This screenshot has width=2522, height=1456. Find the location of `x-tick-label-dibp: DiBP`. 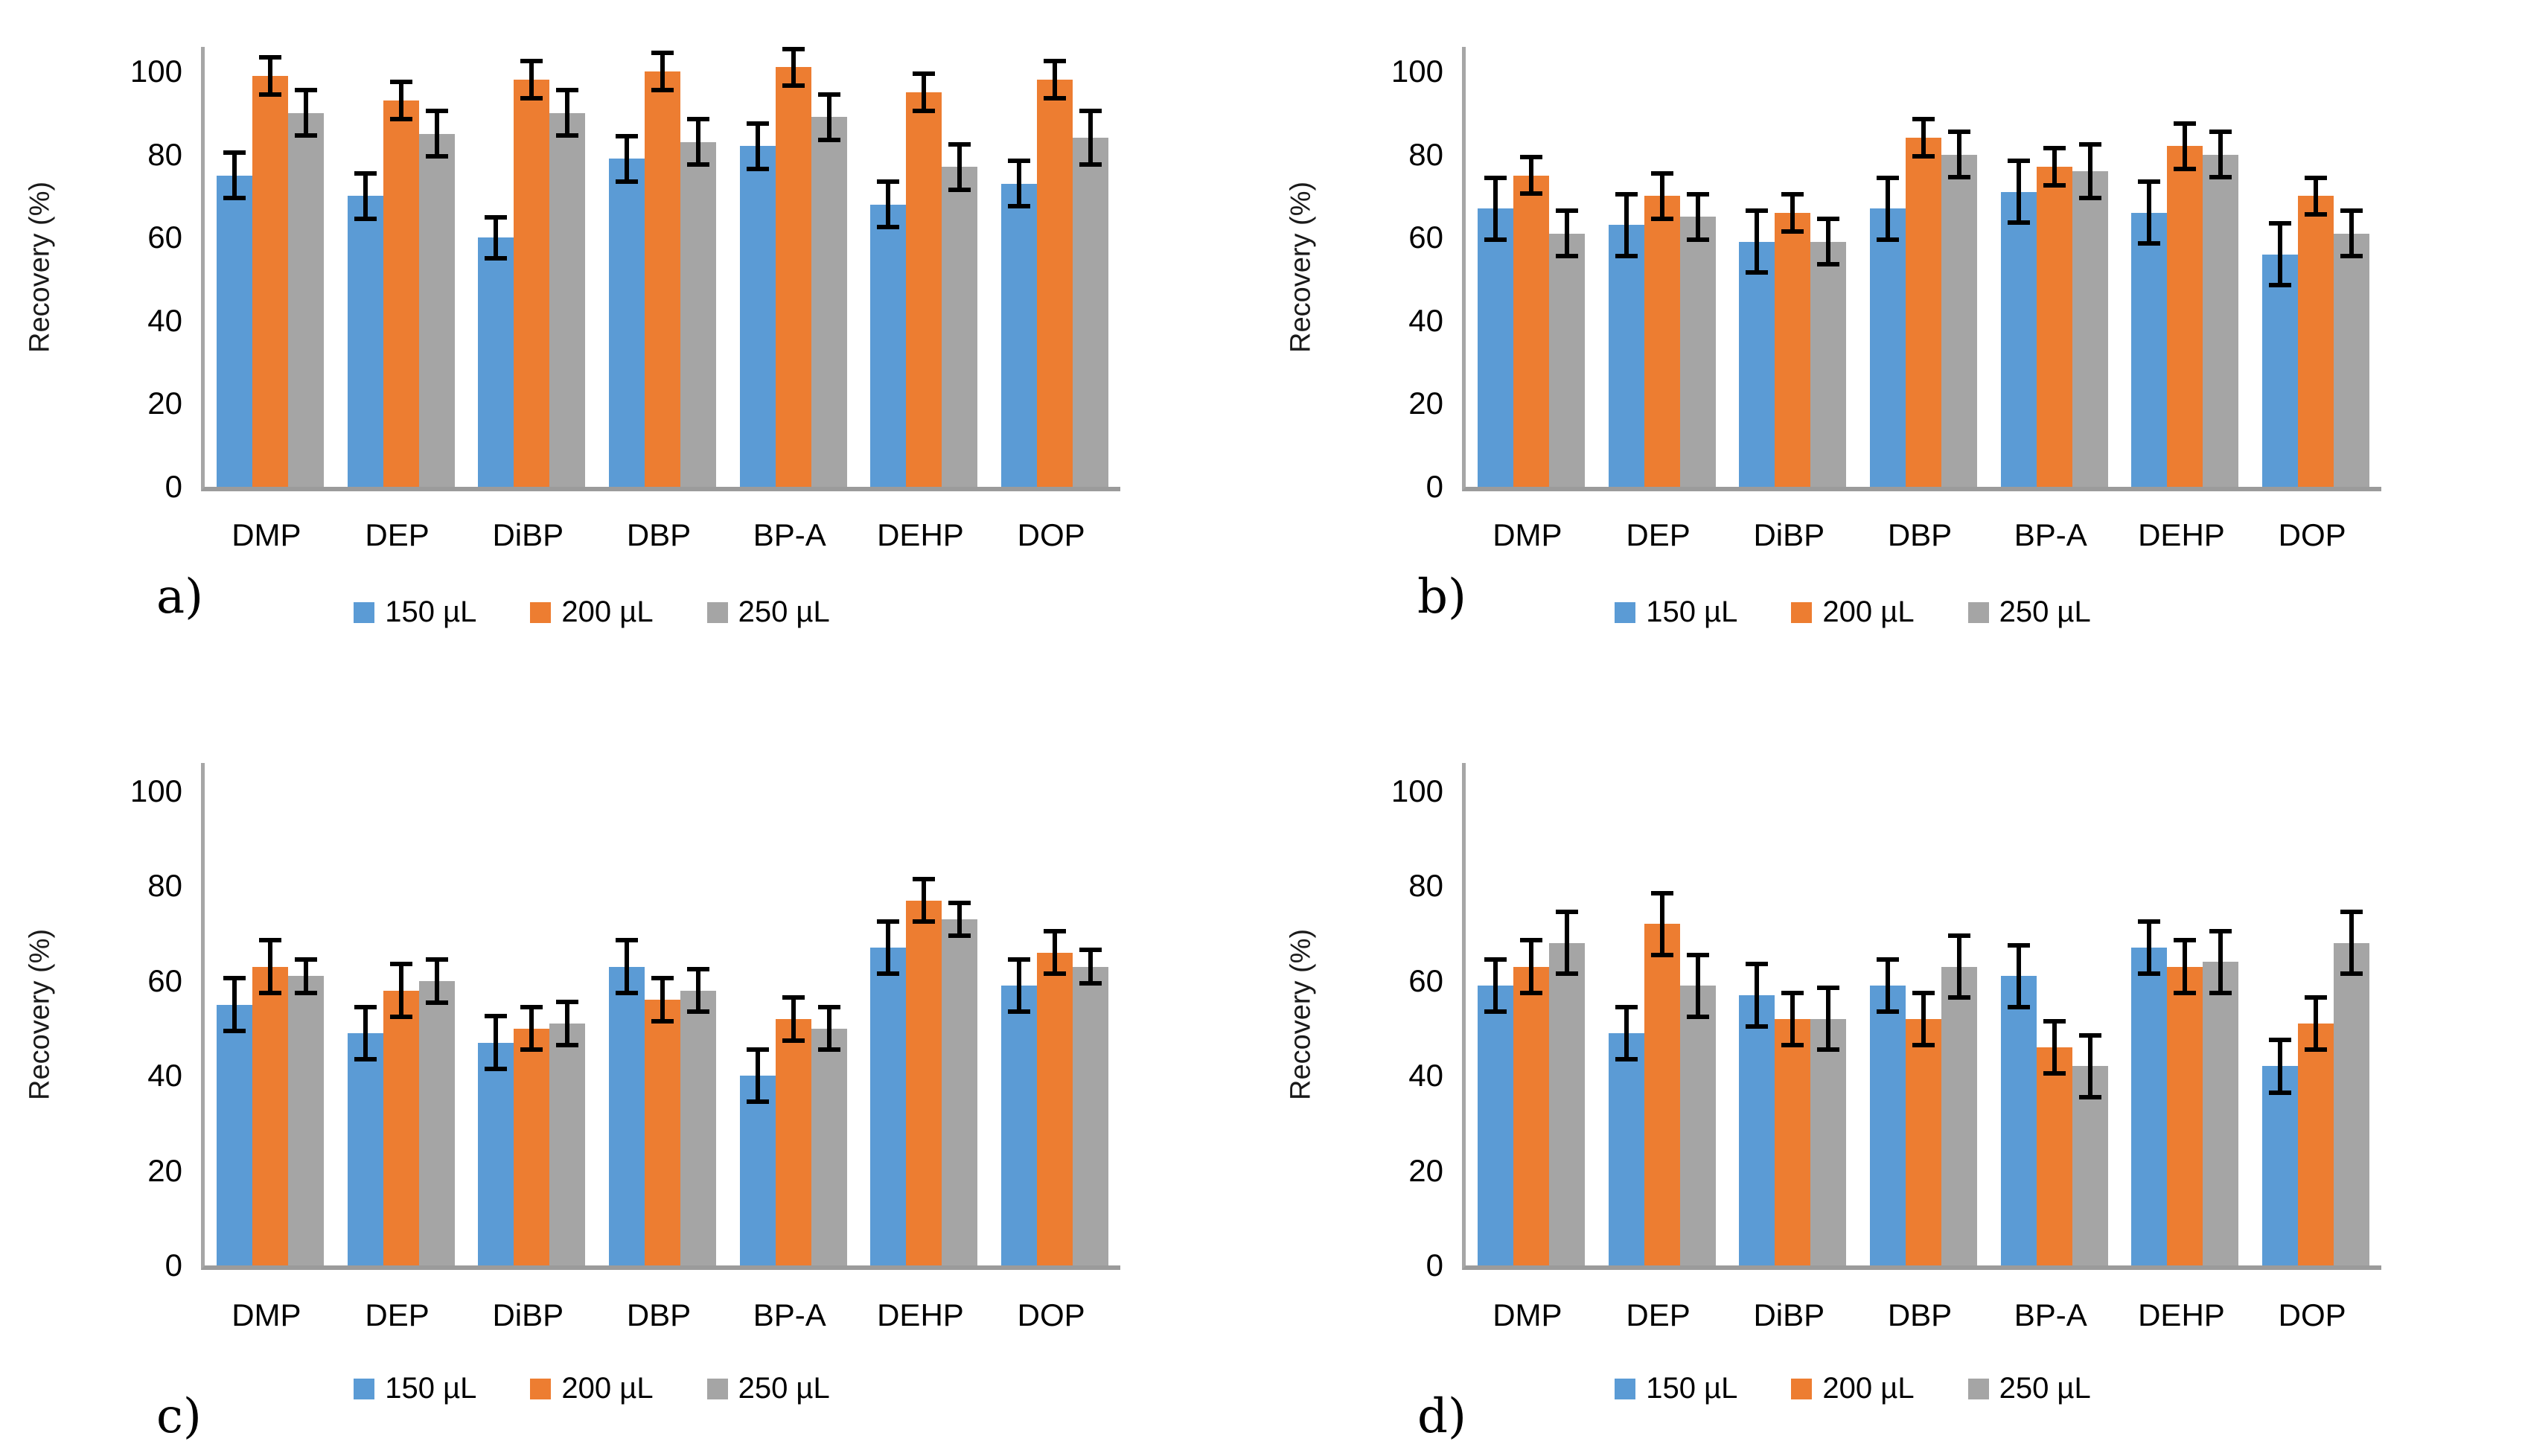

x-tick-label-dibp: DiBP is located at coordinates (528, 1314).